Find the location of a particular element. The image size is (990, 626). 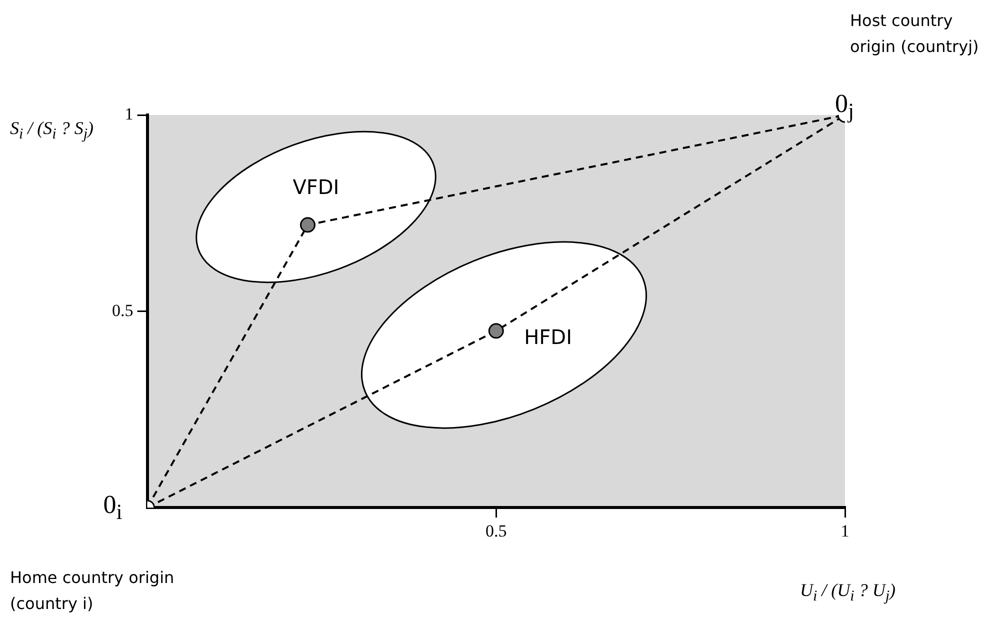

text: Home country origin (country i) is located at coordinates (93, 591).